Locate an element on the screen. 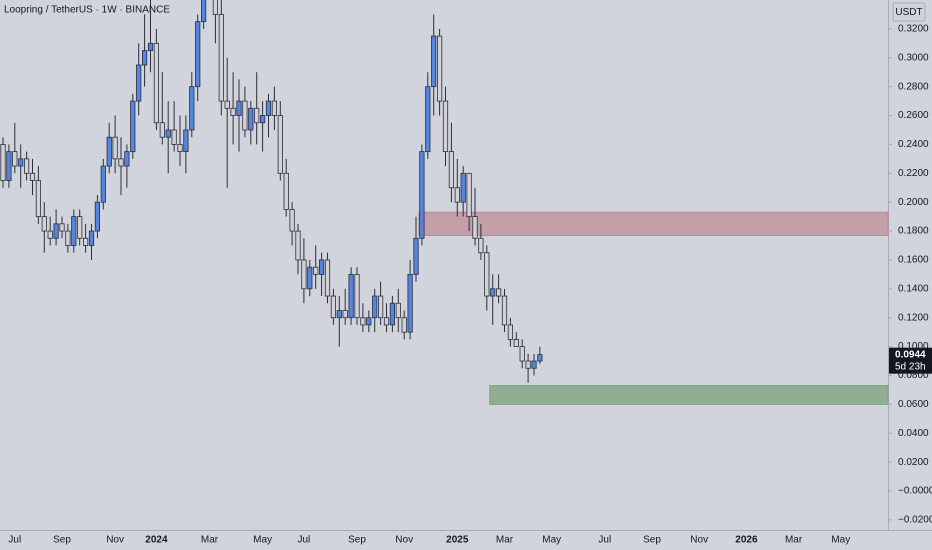  y-tick-label: 0.2400 is located at coordinates (913, 144).